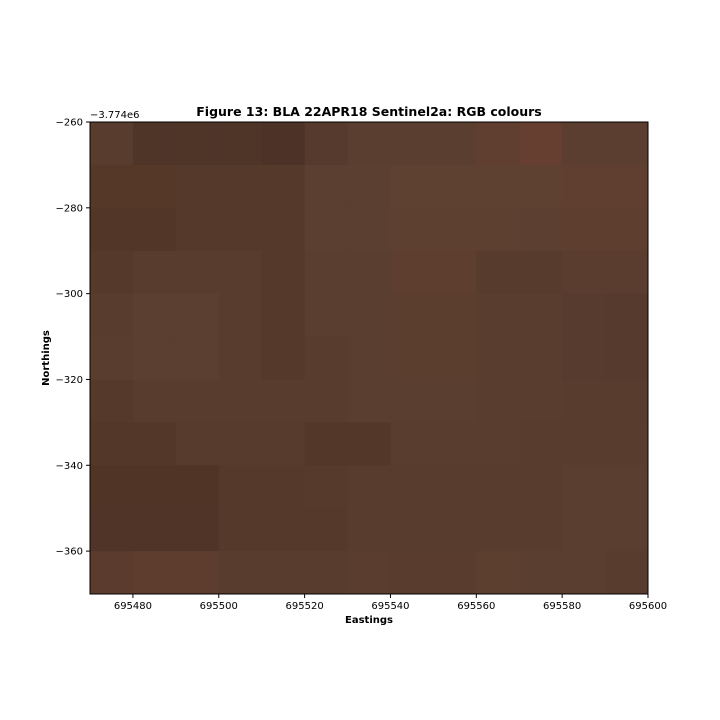 The image size is (720, 720). I want to click on y-tick-label: −360, so click(69, 552).